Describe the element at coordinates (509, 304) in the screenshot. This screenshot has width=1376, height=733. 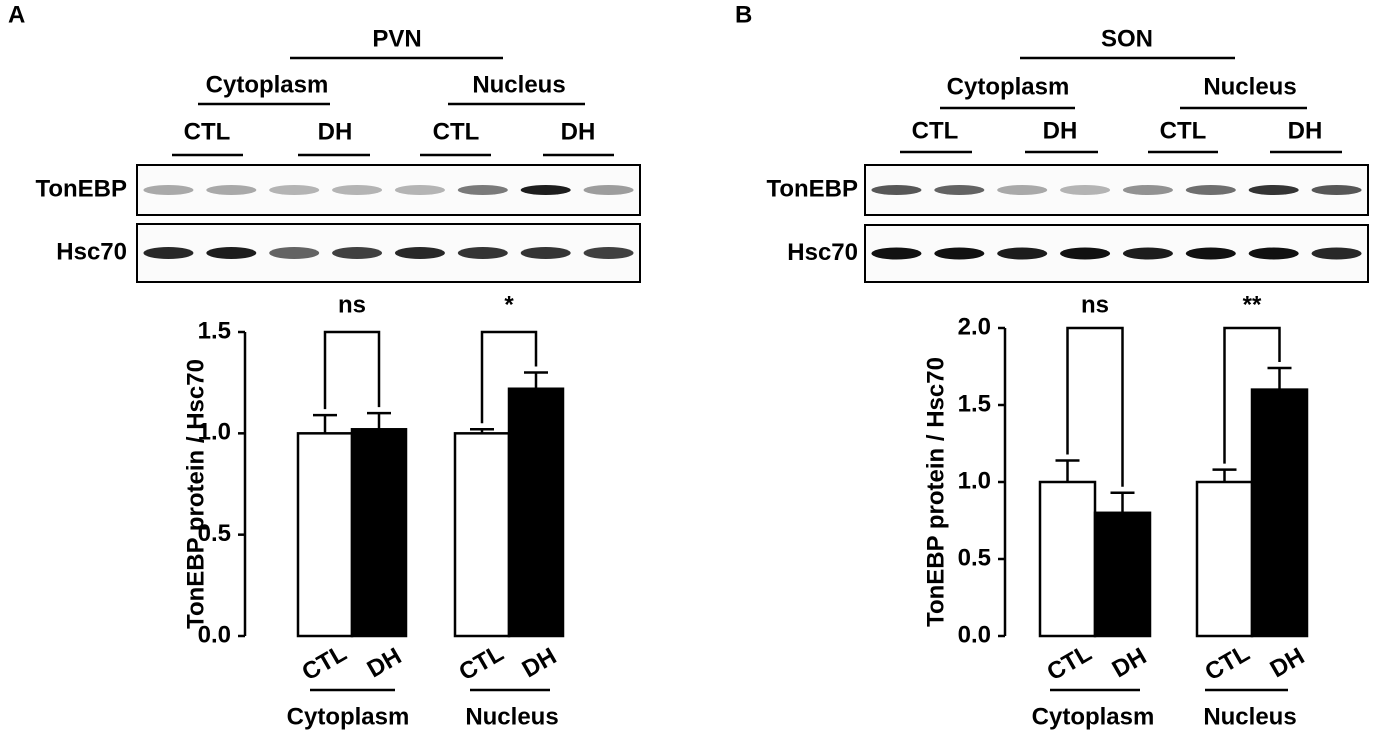
I see `significance-label: *` at that location.